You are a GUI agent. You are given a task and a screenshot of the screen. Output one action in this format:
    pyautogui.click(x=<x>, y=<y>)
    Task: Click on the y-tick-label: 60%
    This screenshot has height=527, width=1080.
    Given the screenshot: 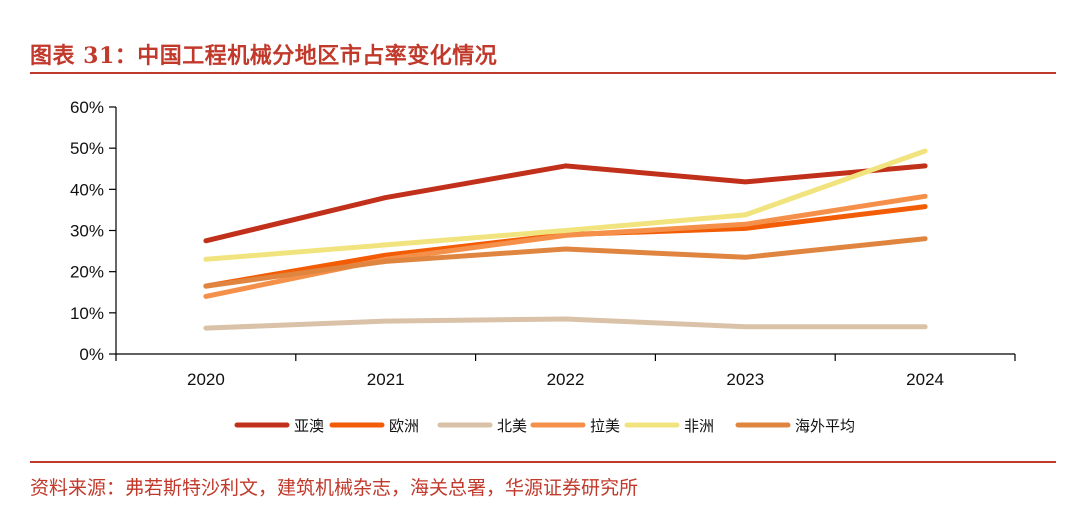 What is the action you would take?
    pyautogui.click(x=87, y=107)
    